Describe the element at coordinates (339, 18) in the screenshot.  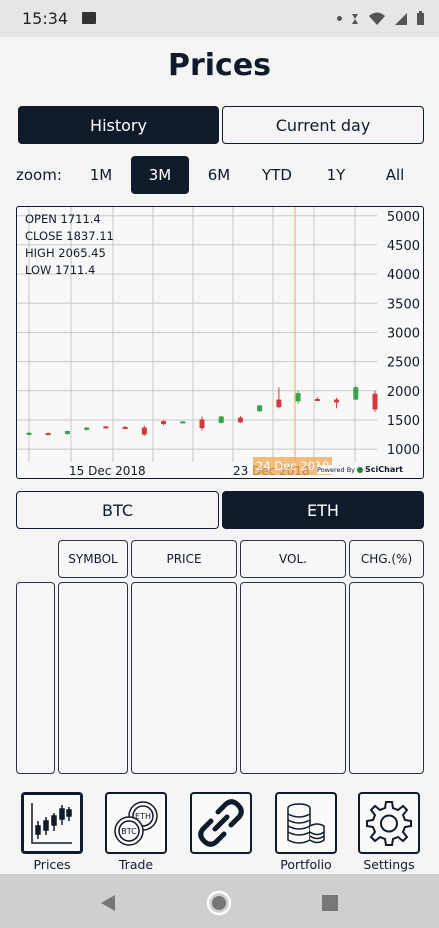
I see `notification-dot-icon` at that location.